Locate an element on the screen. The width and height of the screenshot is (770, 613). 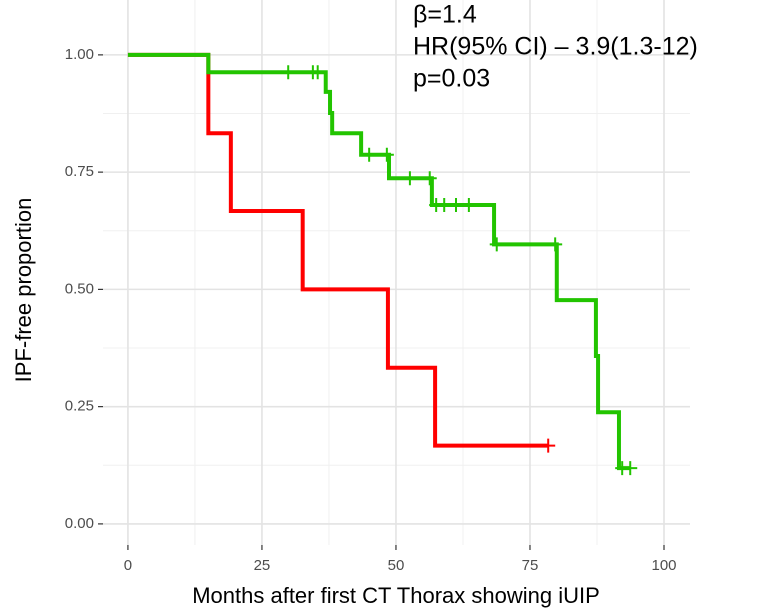
y-tick-label: 0.00 is located at coordinates (79, 523).